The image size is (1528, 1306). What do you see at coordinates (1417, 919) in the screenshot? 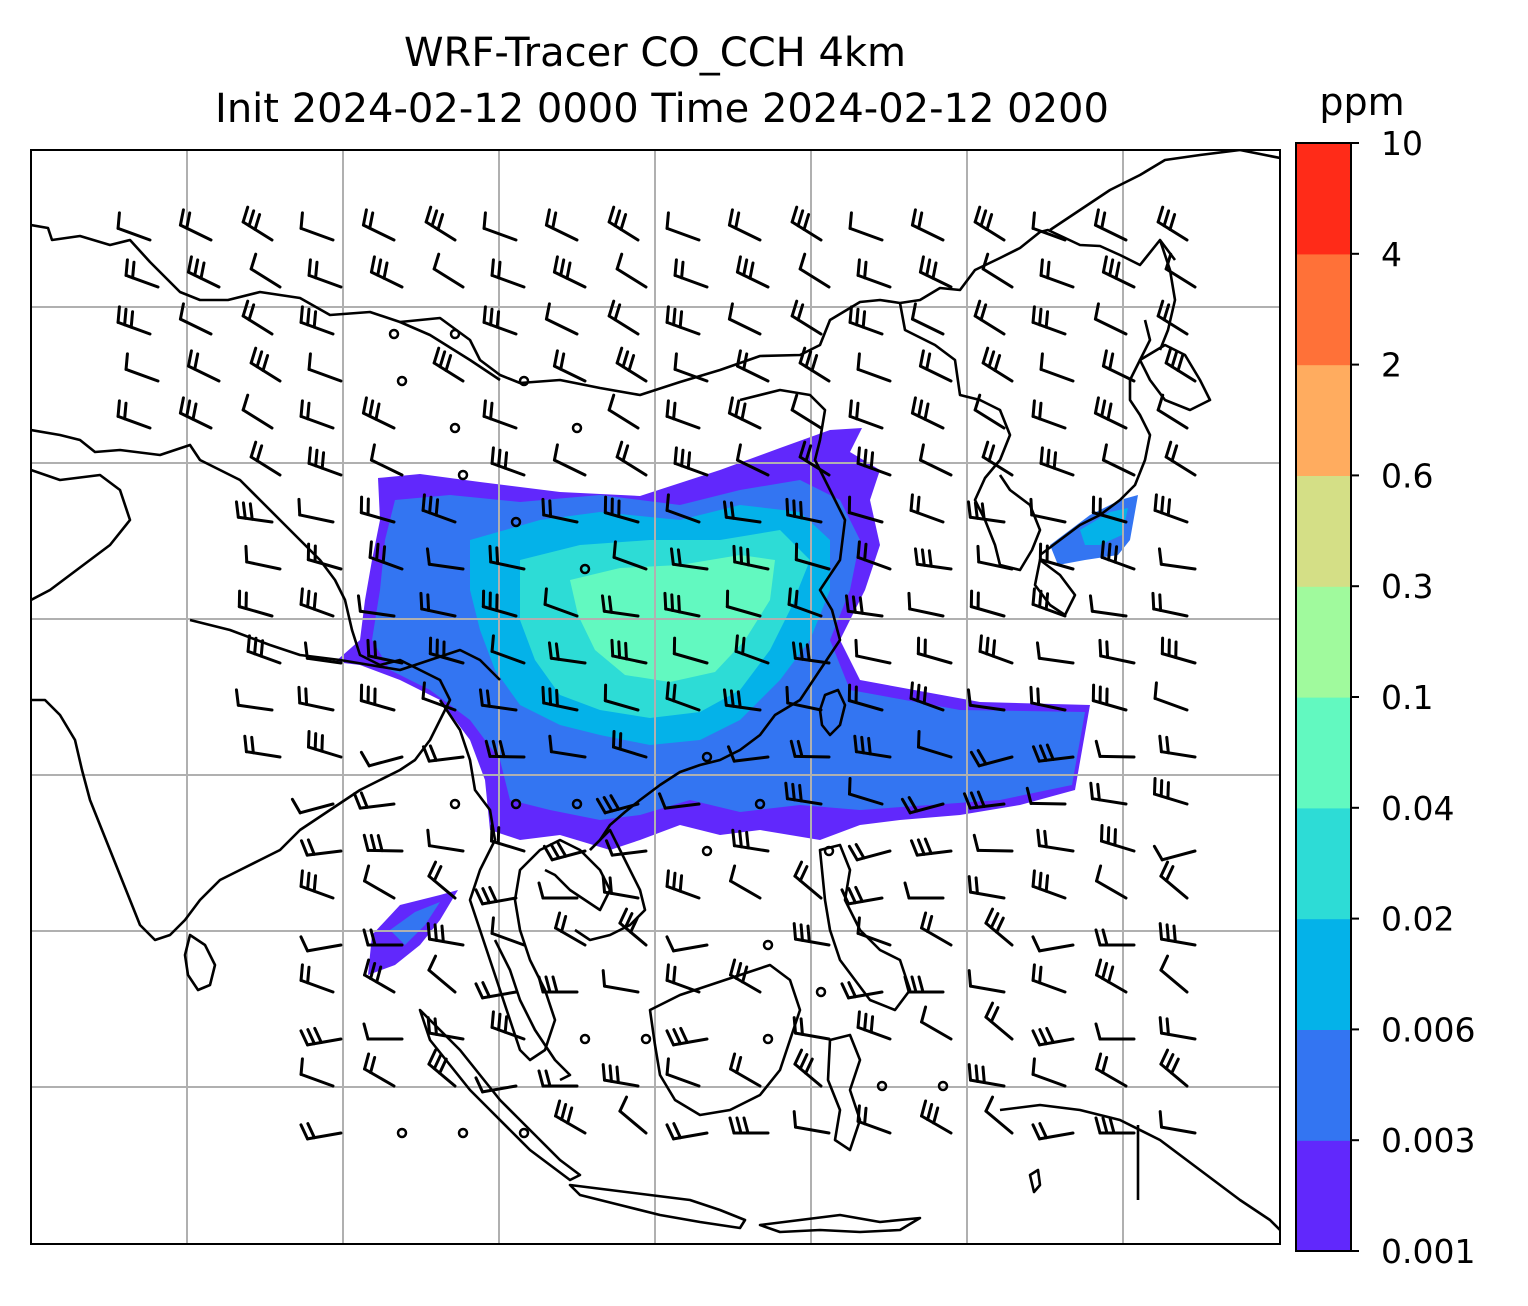
I see `colorbar-tick-label: 0.02` at bounding box center [1417, 919].